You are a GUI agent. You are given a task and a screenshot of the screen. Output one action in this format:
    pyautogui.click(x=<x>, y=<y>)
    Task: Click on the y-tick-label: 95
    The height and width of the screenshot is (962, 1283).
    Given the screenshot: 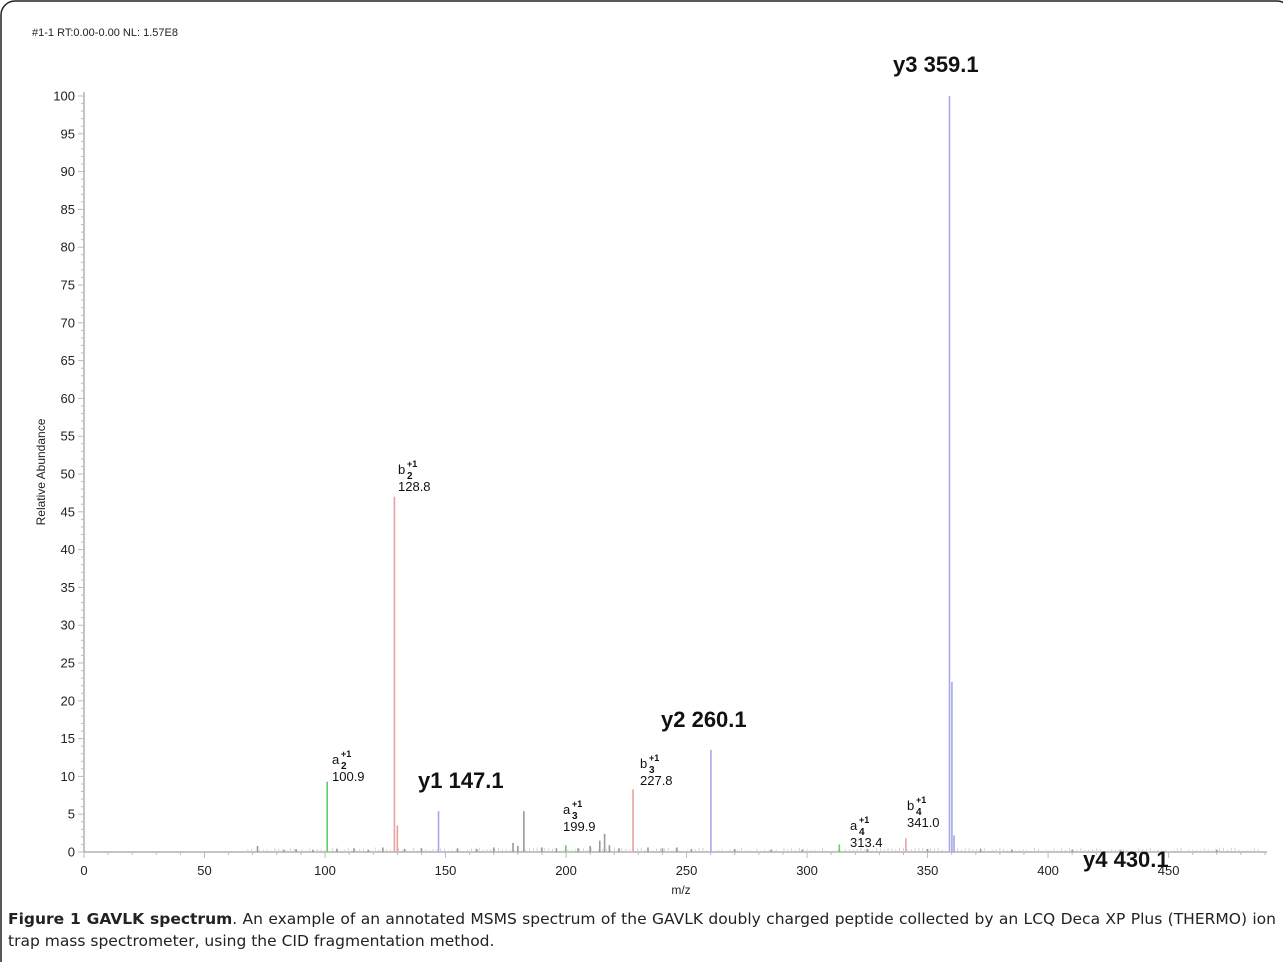 What is the action you would take?
    pyautogui.click(x=68, y=133)
    